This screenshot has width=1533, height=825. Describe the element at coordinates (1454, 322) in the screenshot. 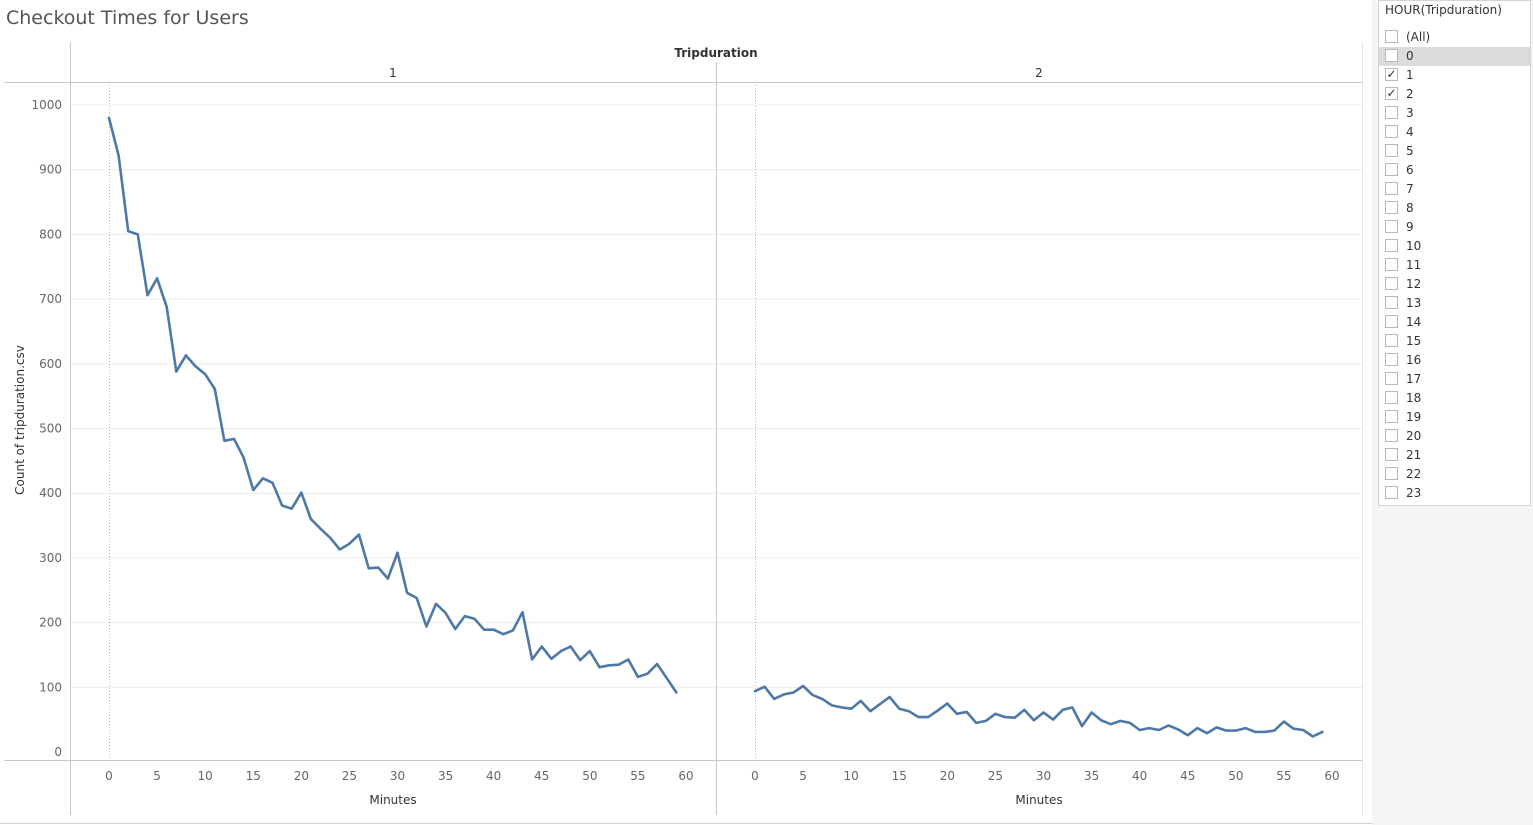

I see `filter-item-14: 14` at that location.